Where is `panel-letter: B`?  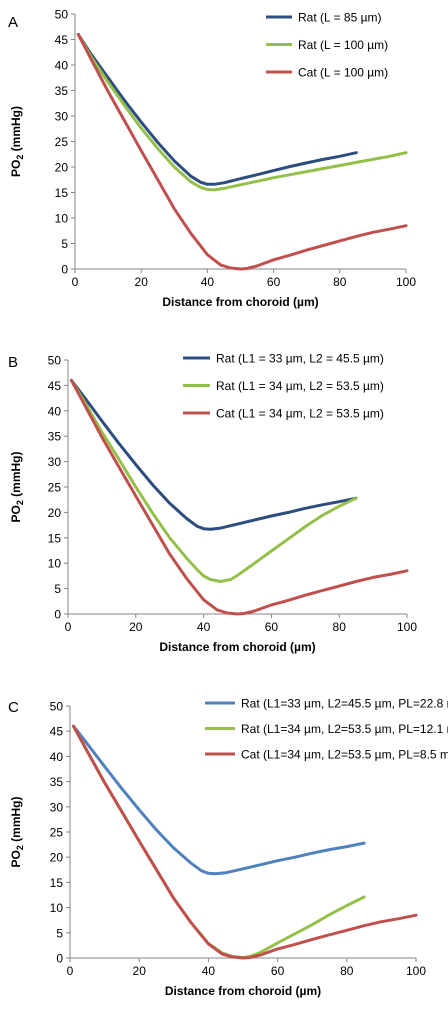 panel-letter: B is located at coordinates (13, 362).